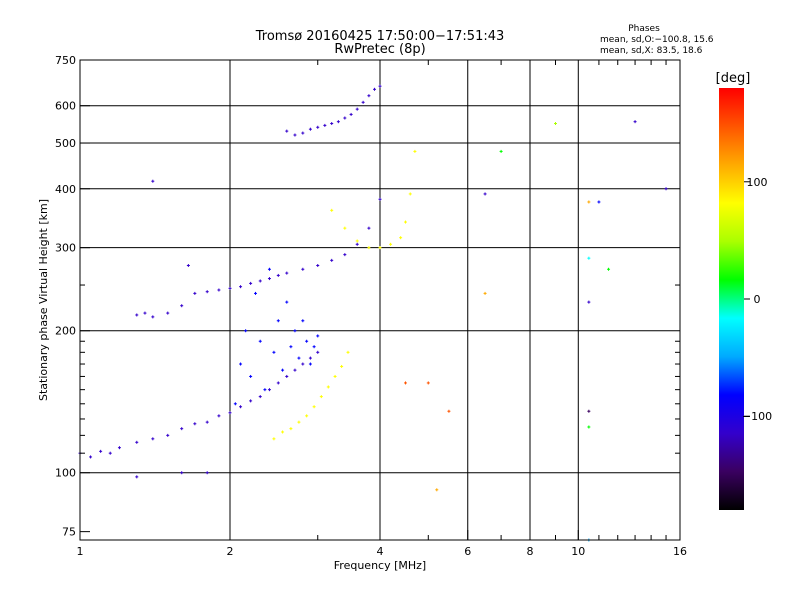 The image size is (800, 600). What do you see at coordinates (657, 40) in the screenshot?
I see `phases-o-stats: mean, sd,O:−100.8, 15.6` at bounding box center [657, 40].